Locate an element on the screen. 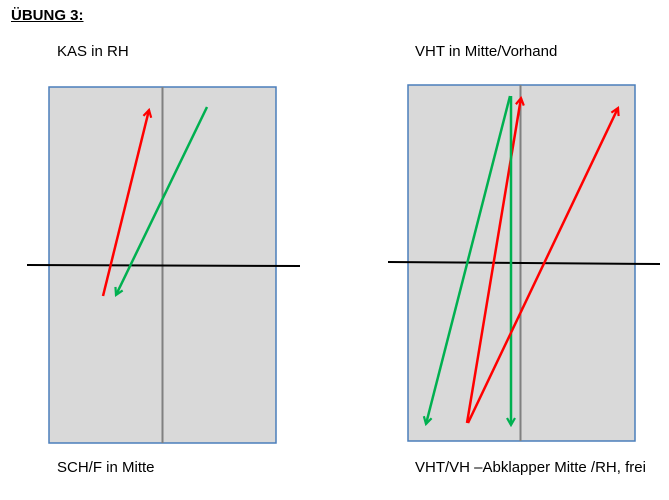  panel-1-top-label: KAS in RH is located at coordinates (93, 51).